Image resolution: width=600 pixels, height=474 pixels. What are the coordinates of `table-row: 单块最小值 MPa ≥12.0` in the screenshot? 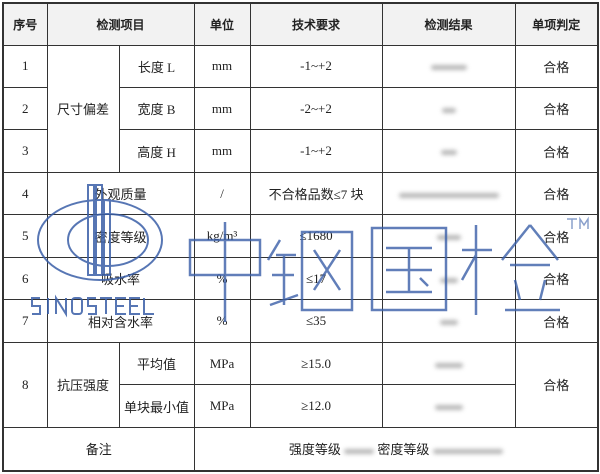 It's located at (300, 406).